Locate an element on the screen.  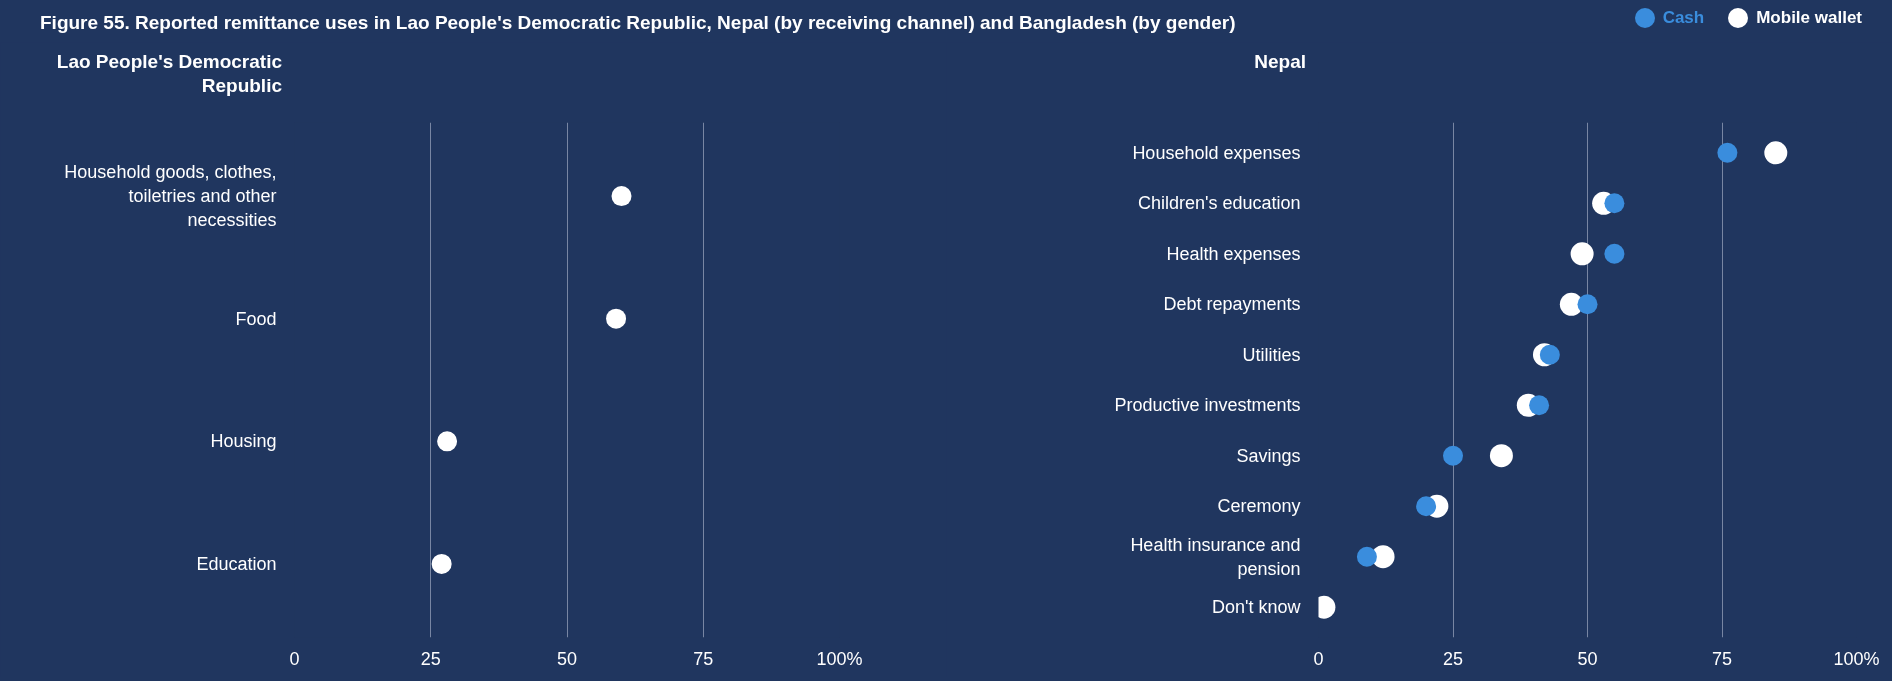
y-tick-label: Children's education is located at coordinates (1219, 203).